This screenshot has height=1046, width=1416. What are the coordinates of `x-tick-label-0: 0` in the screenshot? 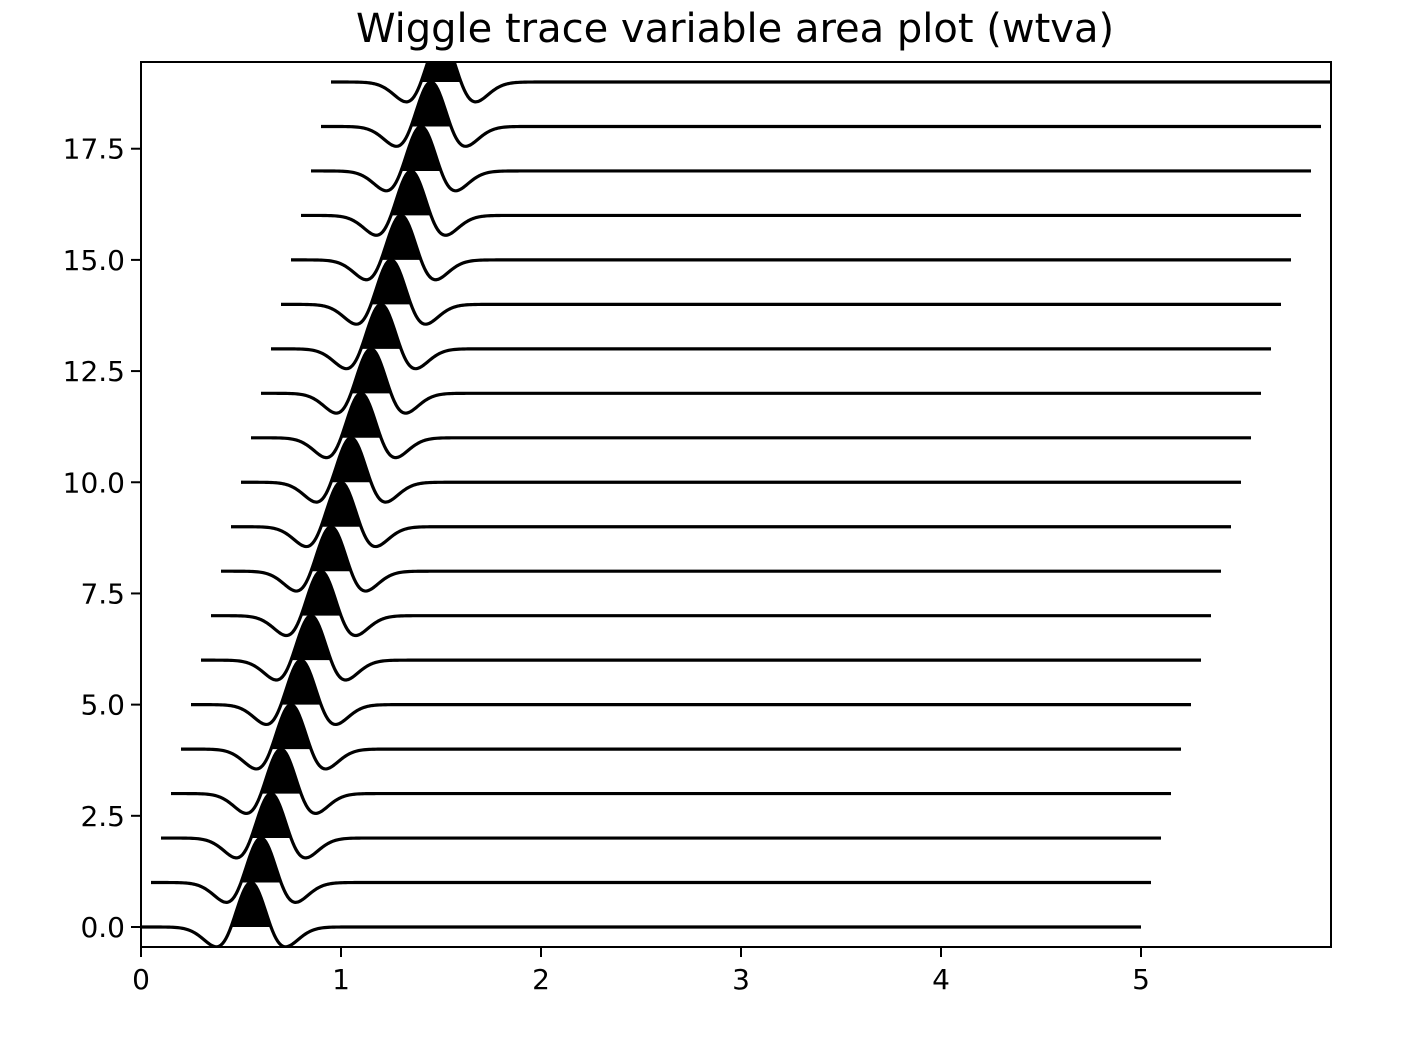 It's located at (141, 979).